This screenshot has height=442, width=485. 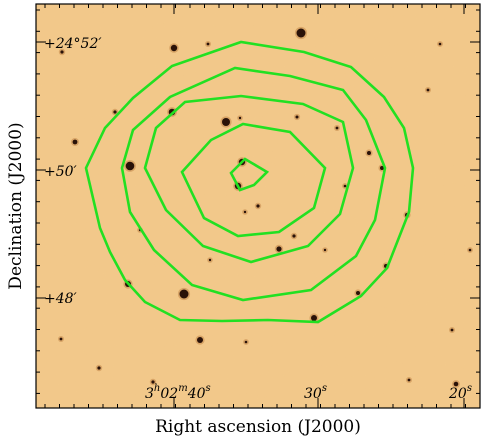 I want to click on y-tick-label-3: +48′, so click(x=61, y=299).